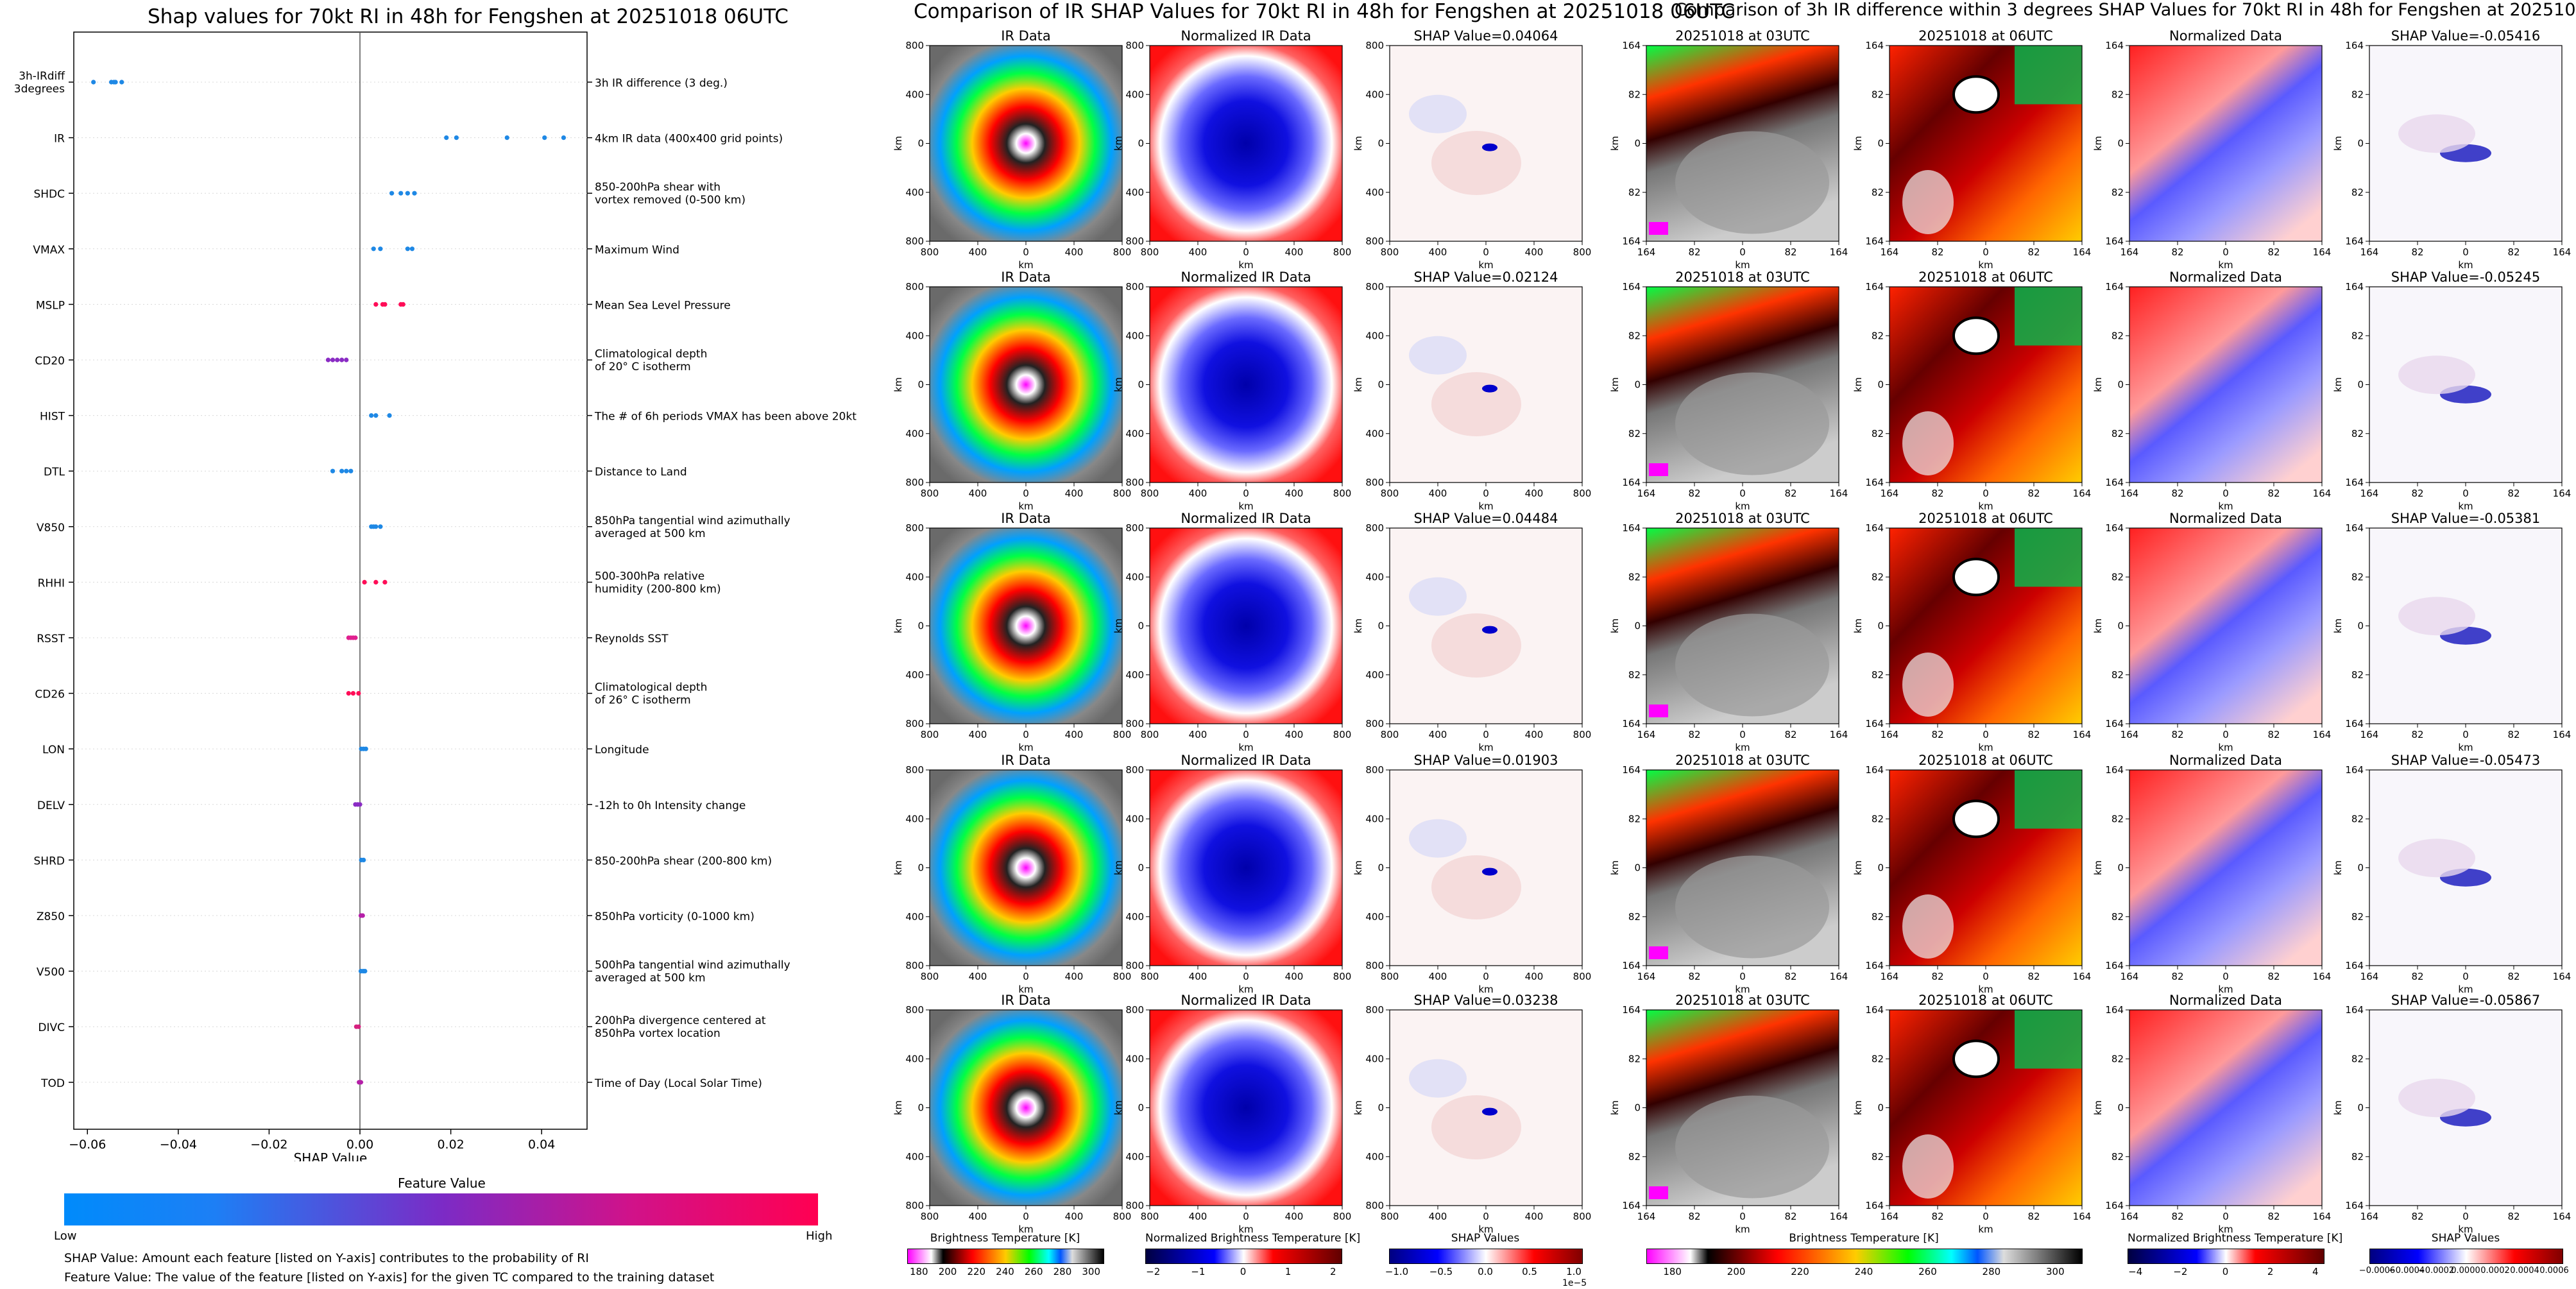  I want to click on panel-title: SHAP Value=-0.05245, so click(2466, 277).